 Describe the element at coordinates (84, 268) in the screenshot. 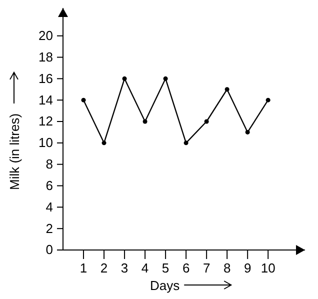

I see `x-tick-label: 1` at that location.